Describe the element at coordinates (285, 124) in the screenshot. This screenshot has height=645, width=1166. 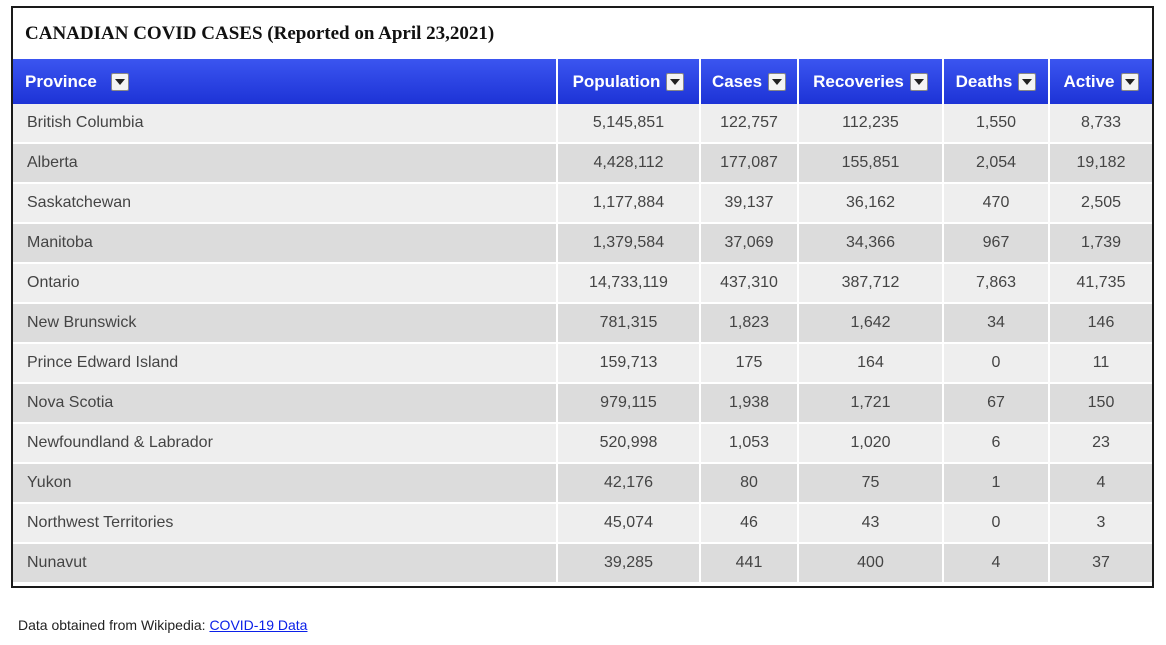
I see `cell-province: British Columbia` at that location.